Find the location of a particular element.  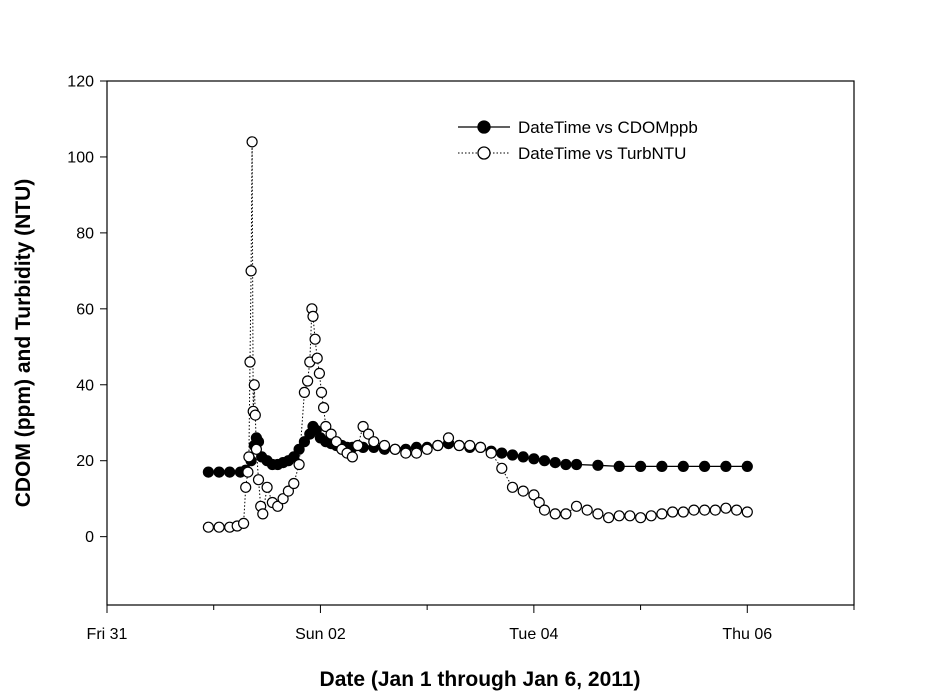

x-tick-label: Tue 04 is located at coordinates (533, 634).